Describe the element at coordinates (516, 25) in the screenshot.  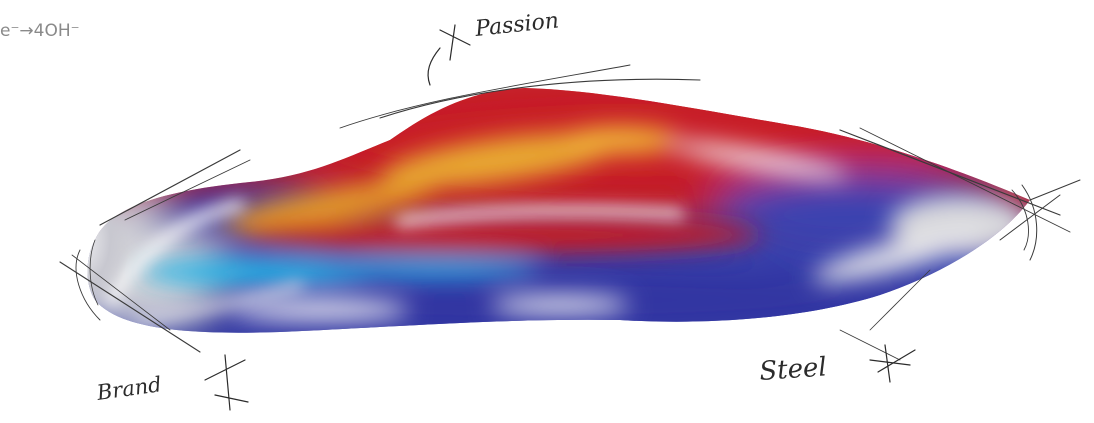
I see `passion-label: Passion` at that location.